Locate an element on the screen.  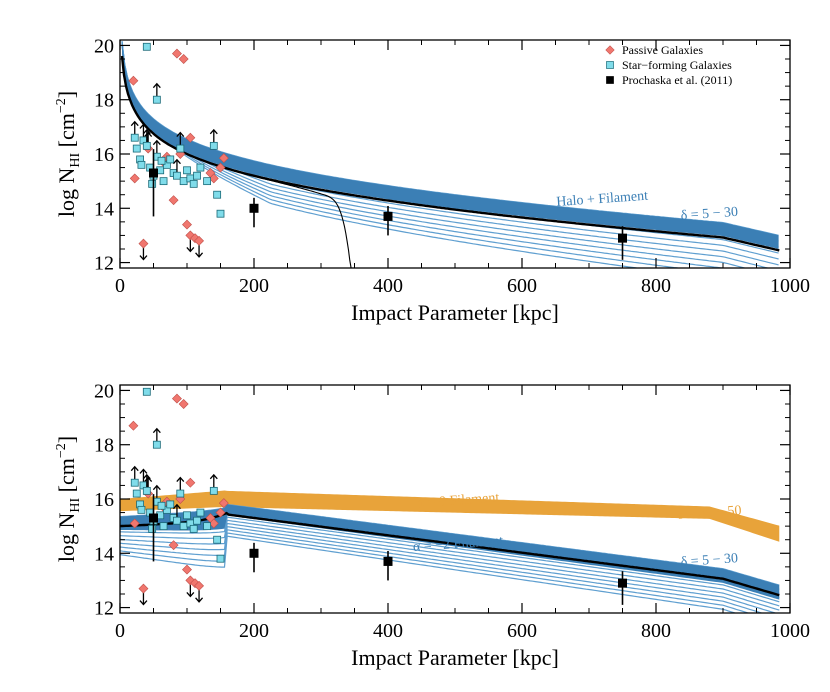
x-tick-label: 400 is located at coordinates (388, 631).